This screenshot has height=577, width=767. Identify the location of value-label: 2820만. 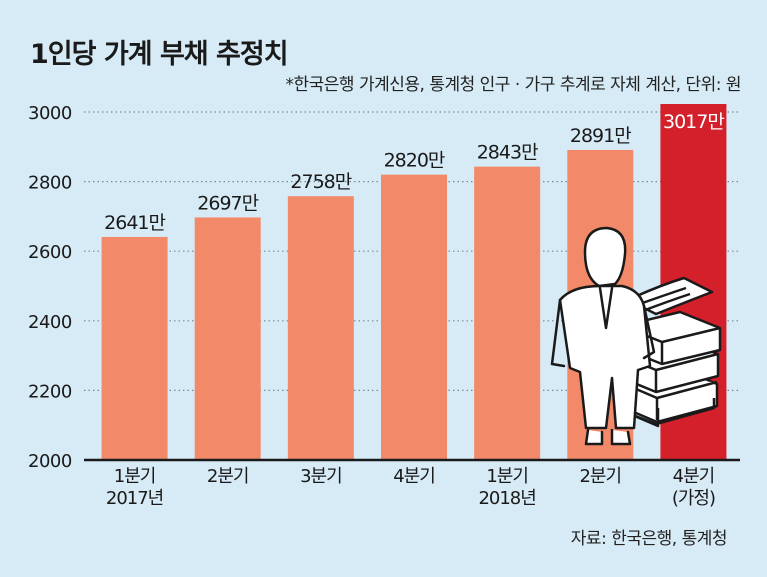
(414, 161).